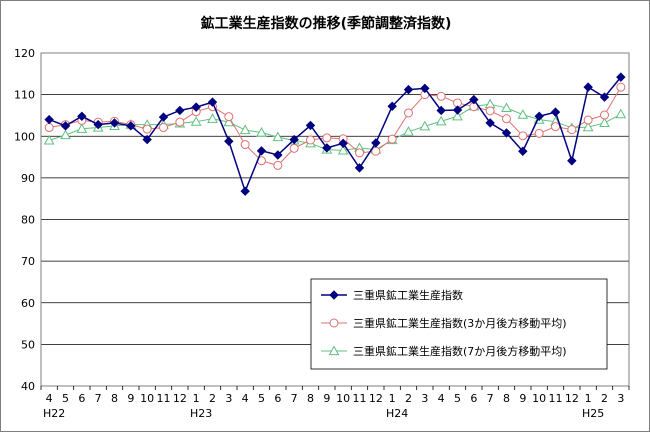 Image resolution: width=650 pixels, height=435 pixels. Describe the element at coordinates (326, 23) in the screenshot. I see `chart-title: 鉱工業生産指数の推移(季節調整済指数)` at that location.